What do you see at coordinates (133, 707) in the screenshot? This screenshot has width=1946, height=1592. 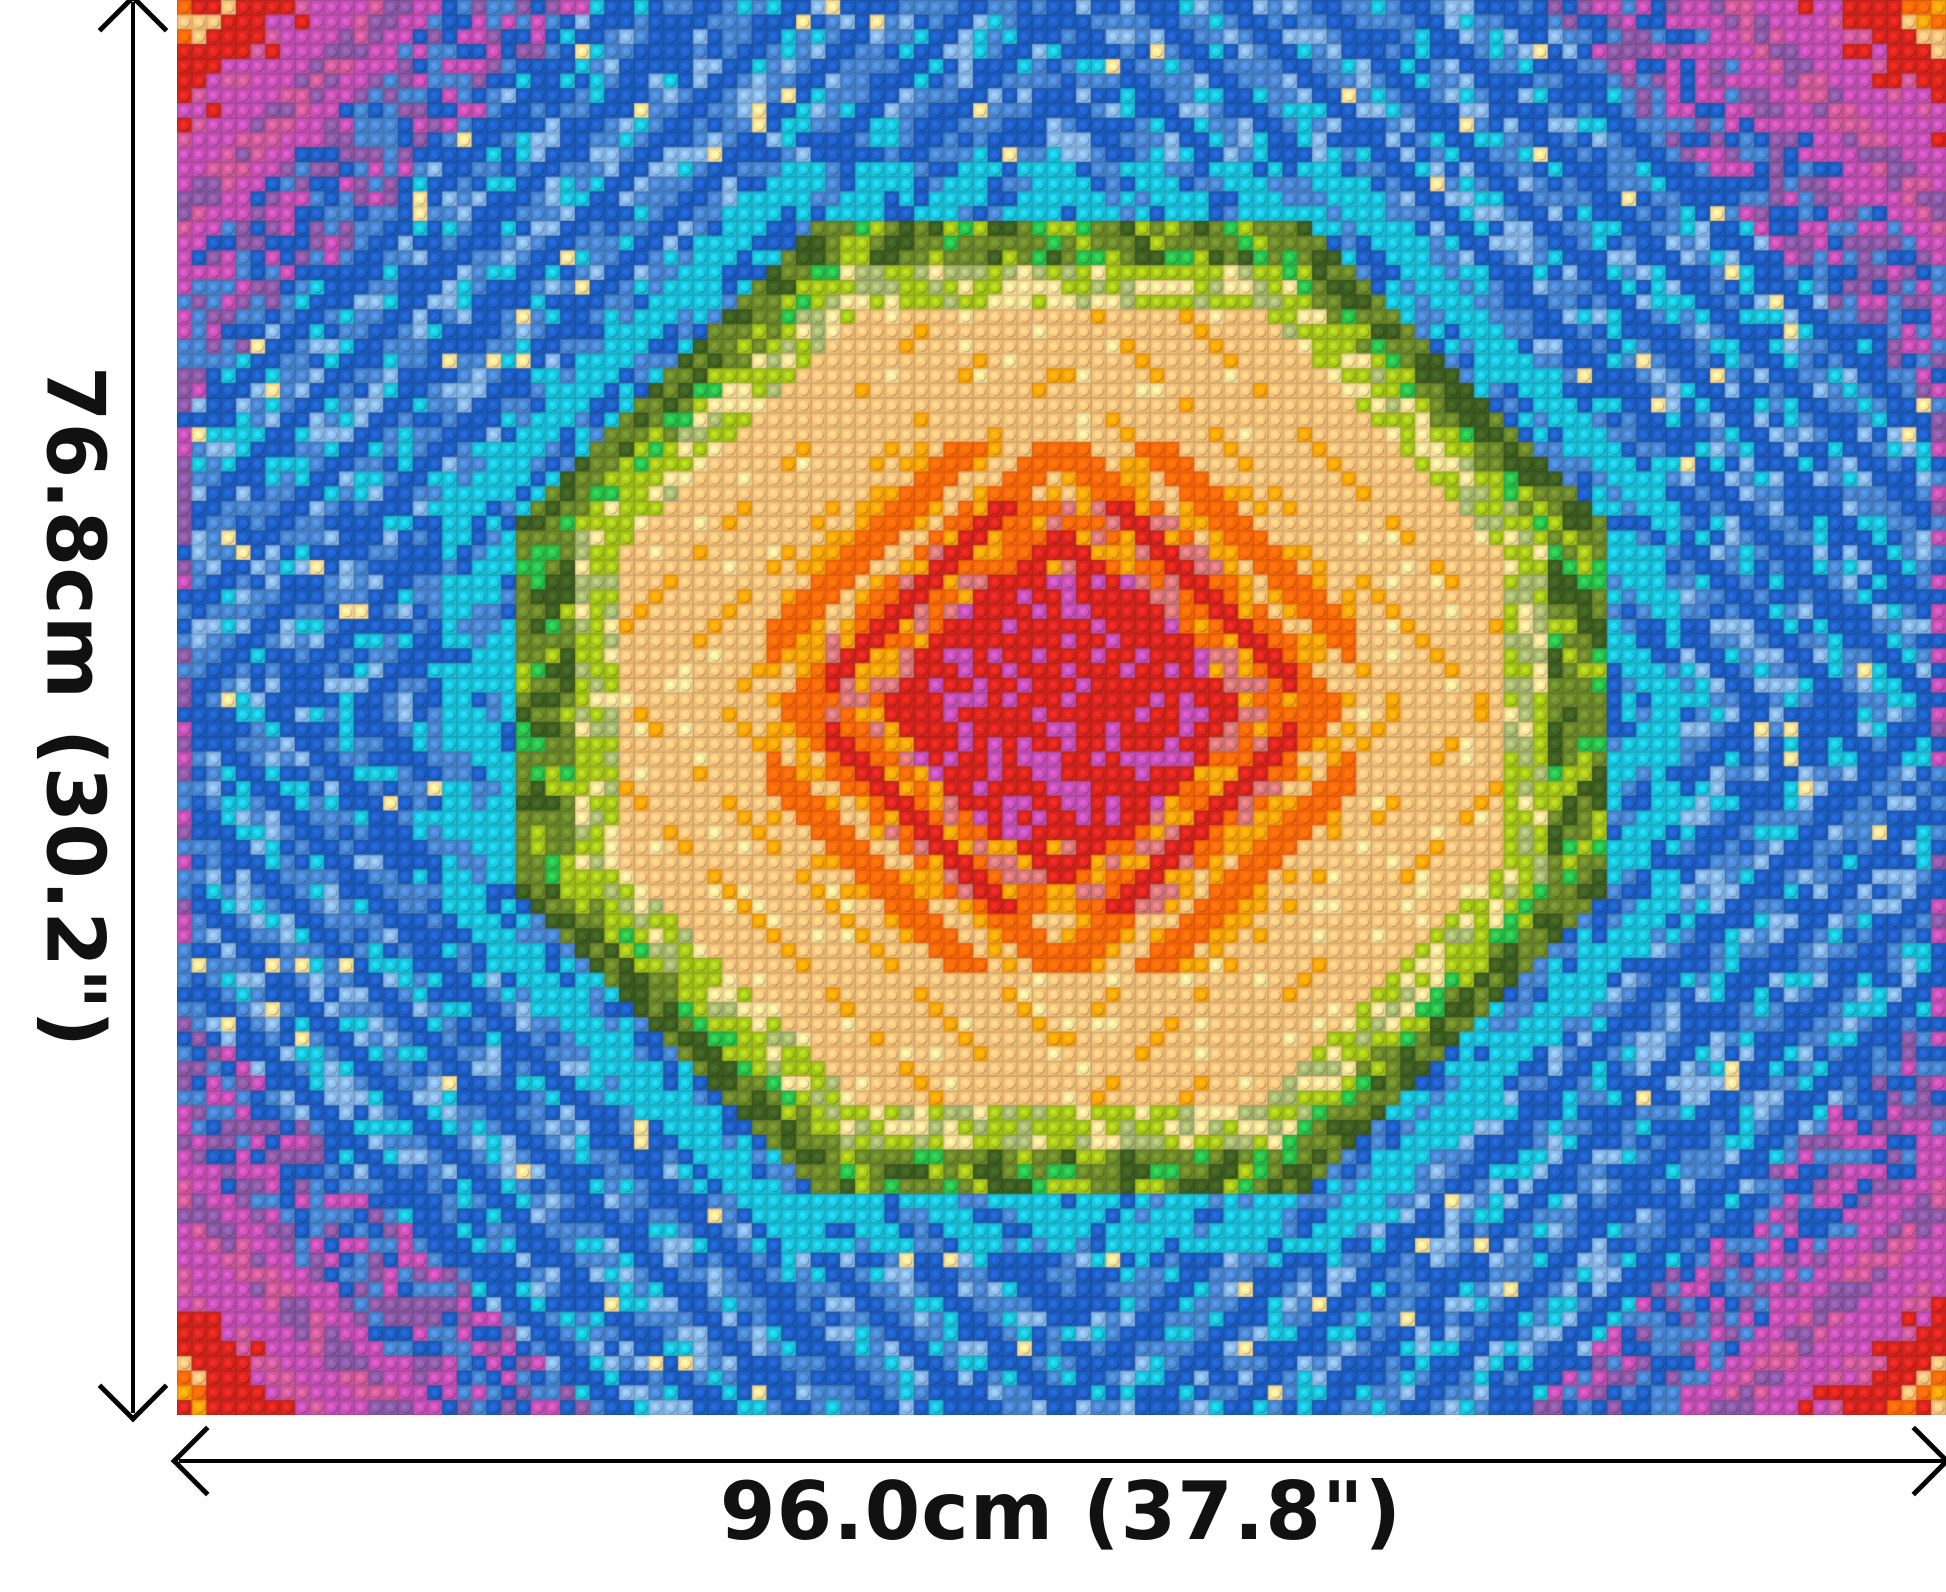 I see `height-dimension-line` at bounding box center [133, 707].